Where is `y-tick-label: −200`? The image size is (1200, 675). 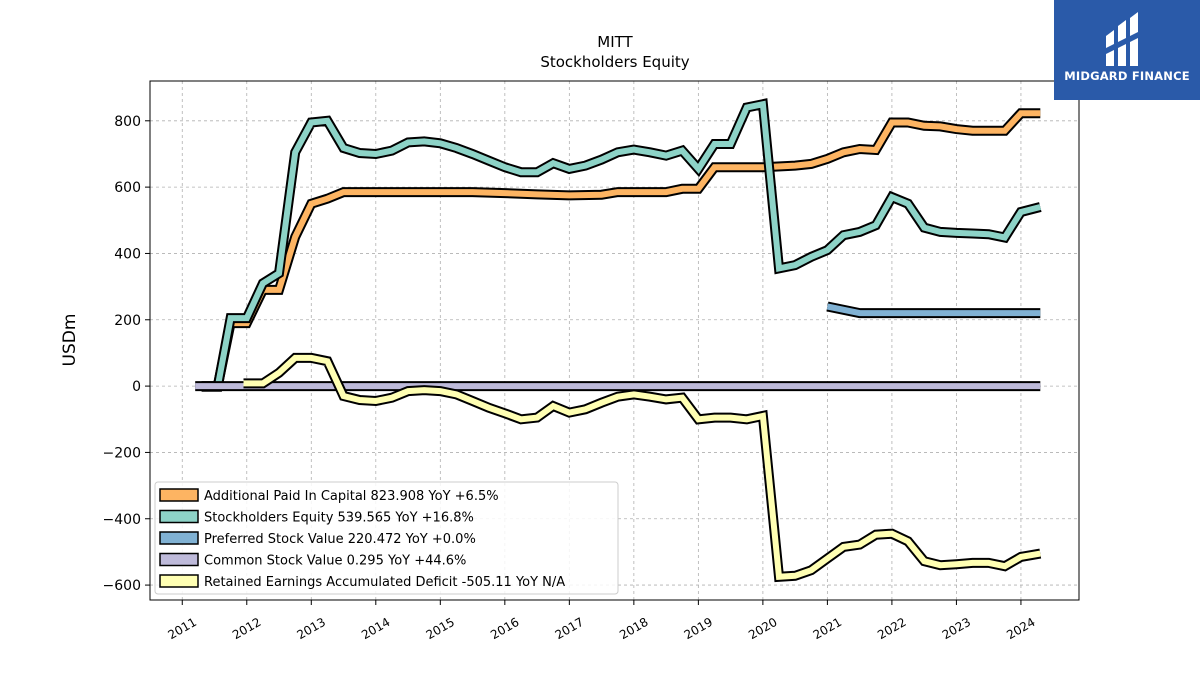 y-tick-label: −200 is located at coordinates (122, 453).